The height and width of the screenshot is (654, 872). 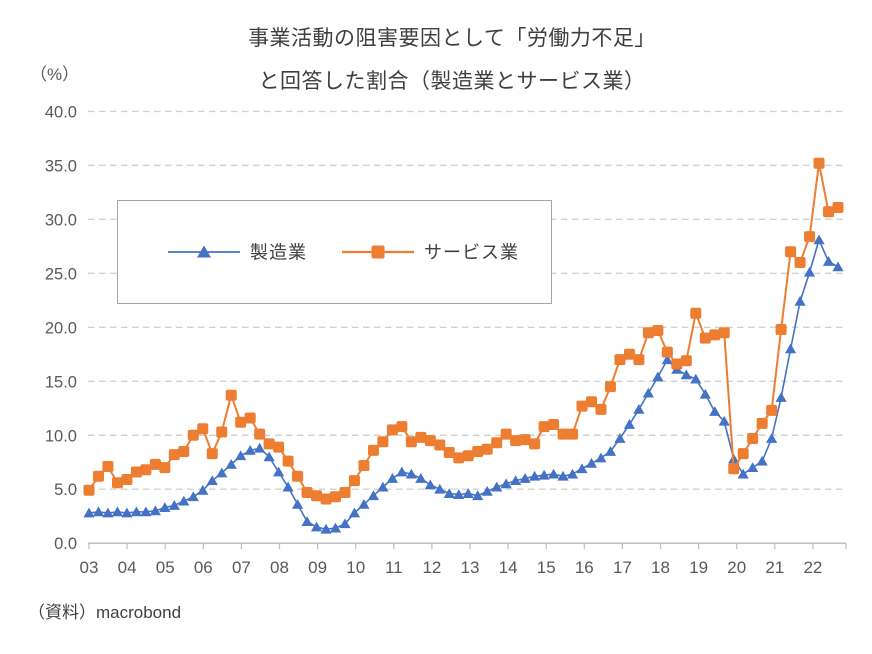 What do you see at coordinates (61, 328) in the screenshot?
I see `y-tick-label-20.0: 20.0` at bounding box center [61, 328].